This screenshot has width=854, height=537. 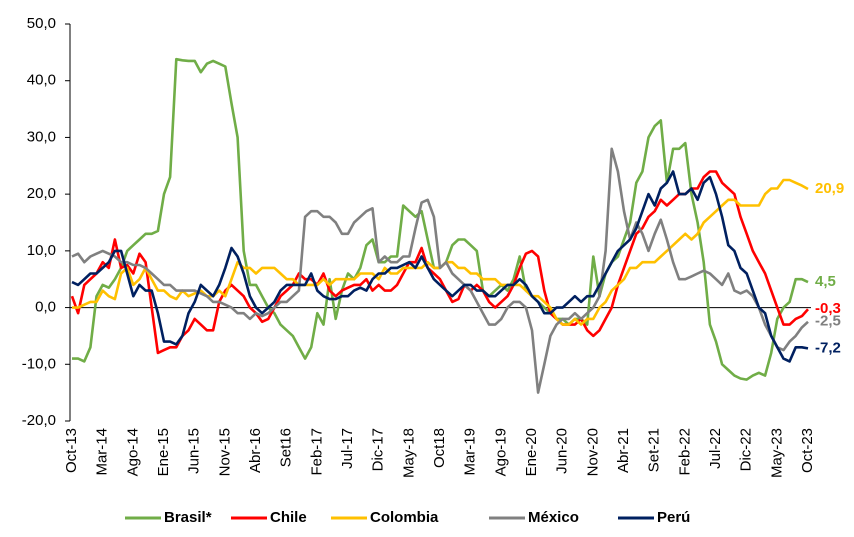 What do you see at coordinates (553, 517) in the screenshot?
I see `legend-label: México` at bounding box center [553, 517].